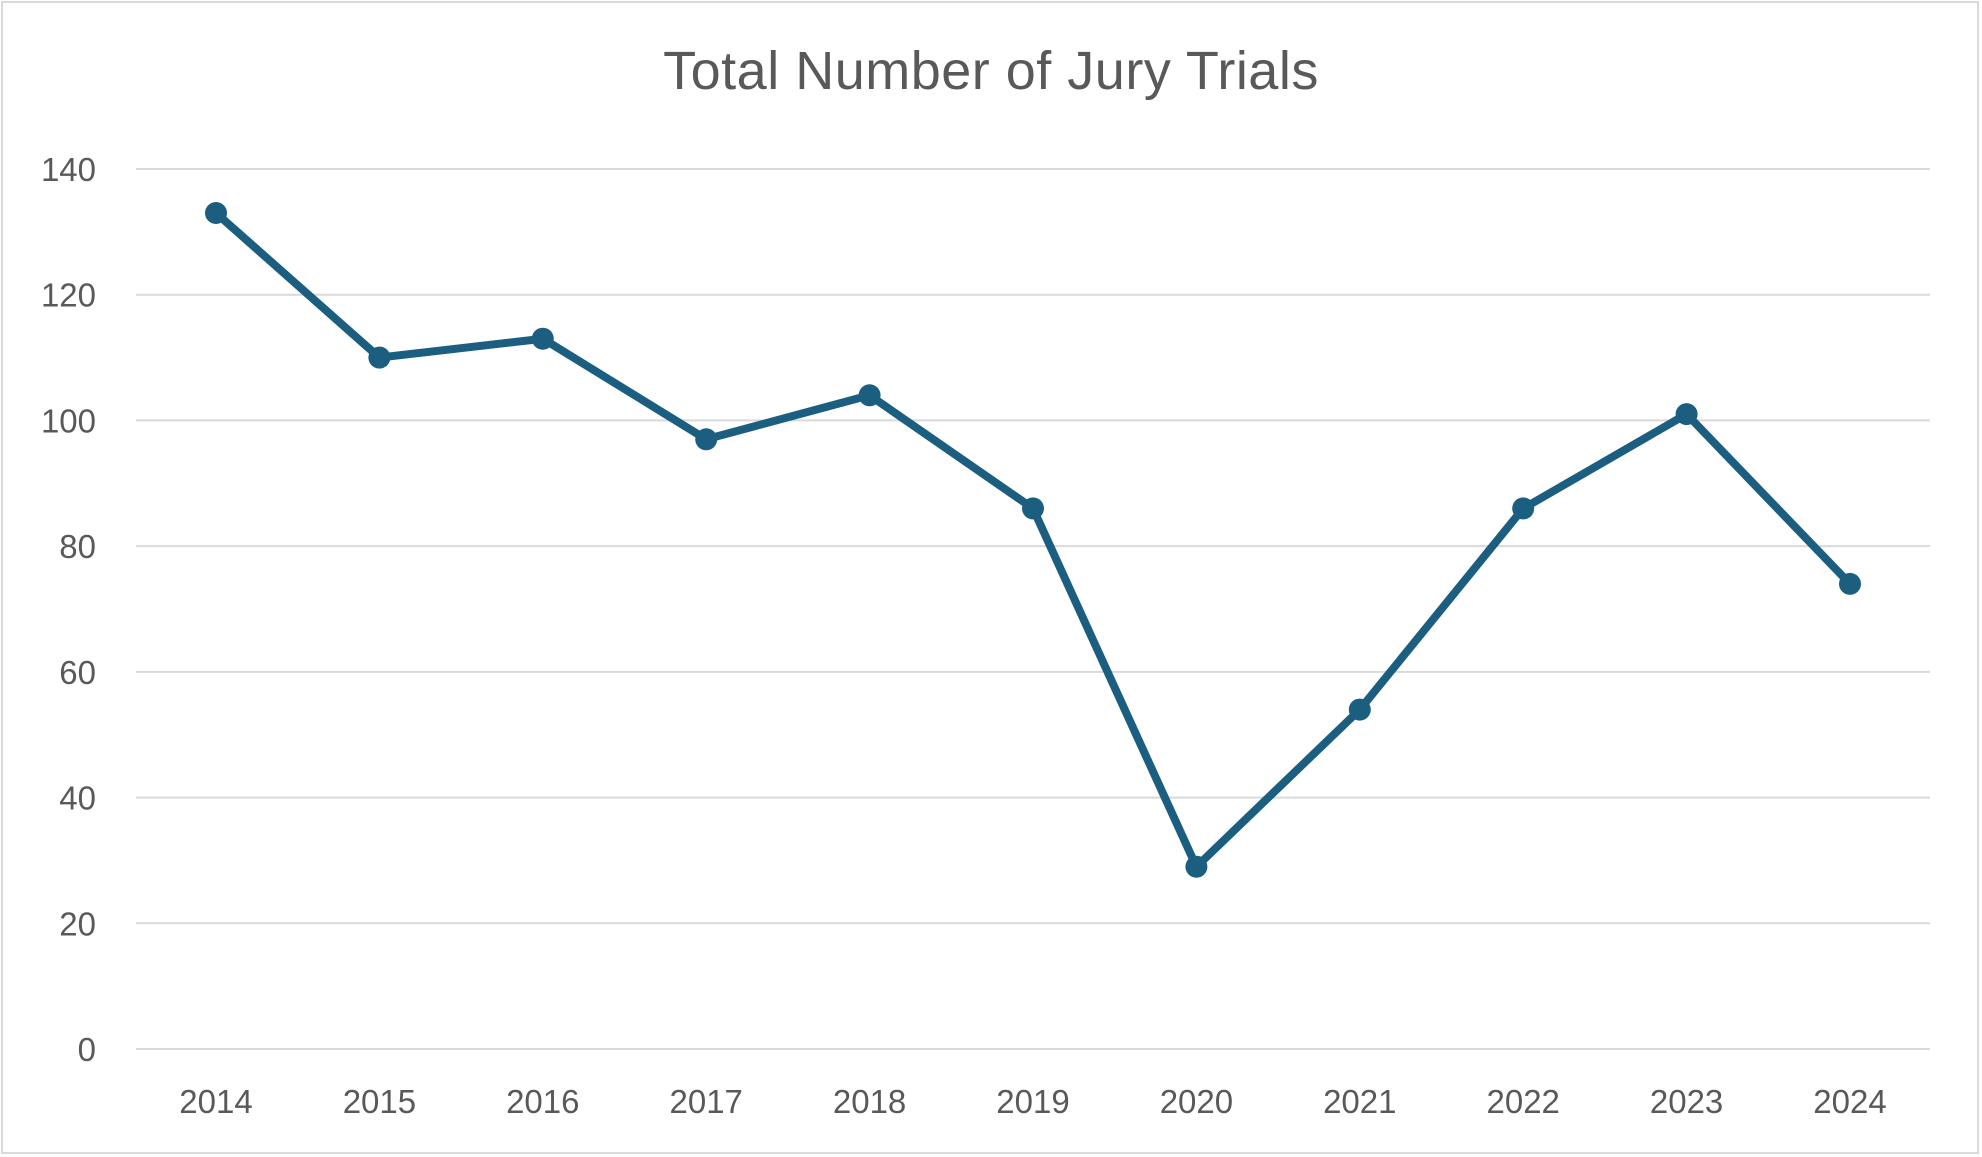 This screenshot has height=1157, width=1982. Describe the element at coordinates (869, 395) in the screenshot. I see `data-point-2018` at that location.